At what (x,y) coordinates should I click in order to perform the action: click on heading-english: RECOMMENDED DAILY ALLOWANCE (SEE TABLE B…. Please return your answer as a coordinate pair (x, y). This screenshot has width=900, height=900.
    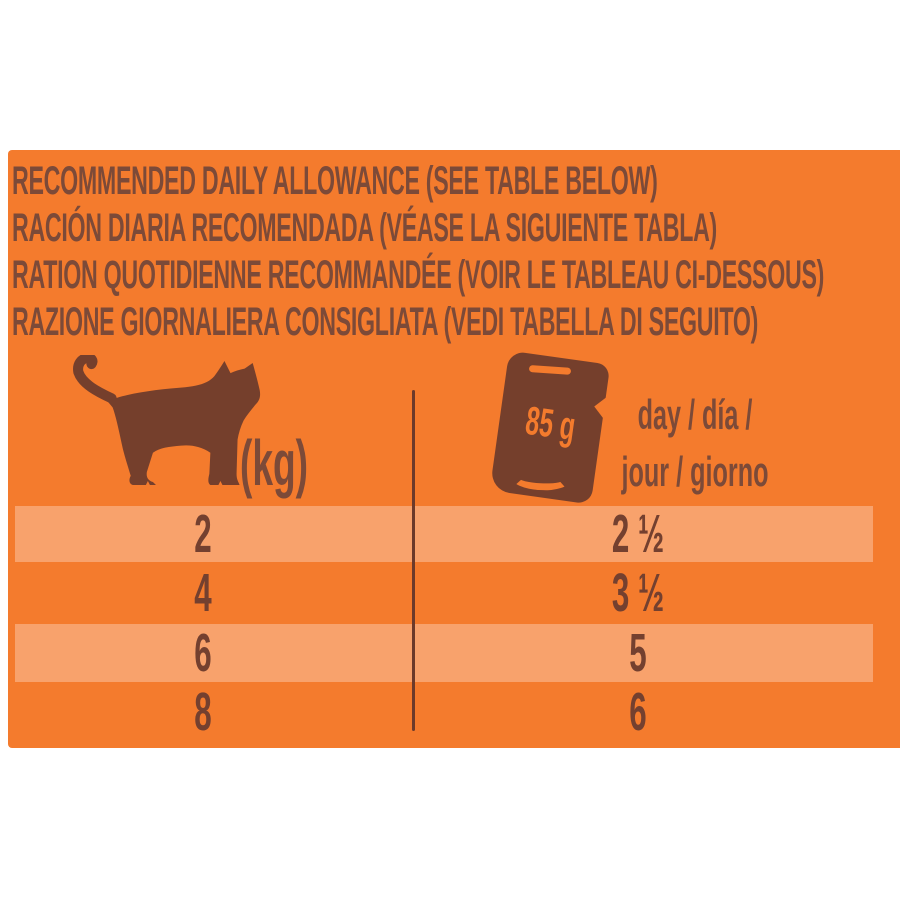
    Looking at the image, I should click on (335, 181).